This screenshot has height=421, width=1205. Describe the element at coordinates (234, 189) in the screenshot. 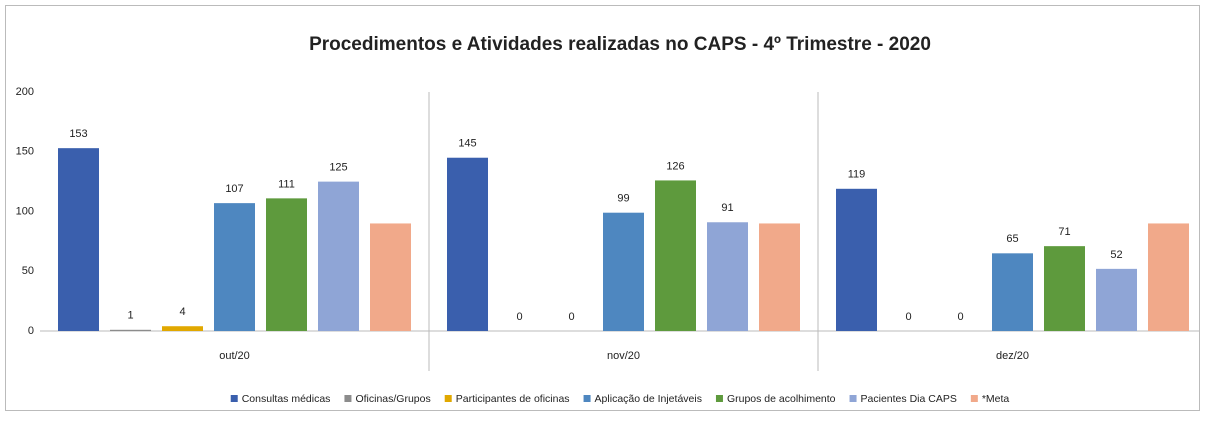

I see `data-label: 107` at that location.